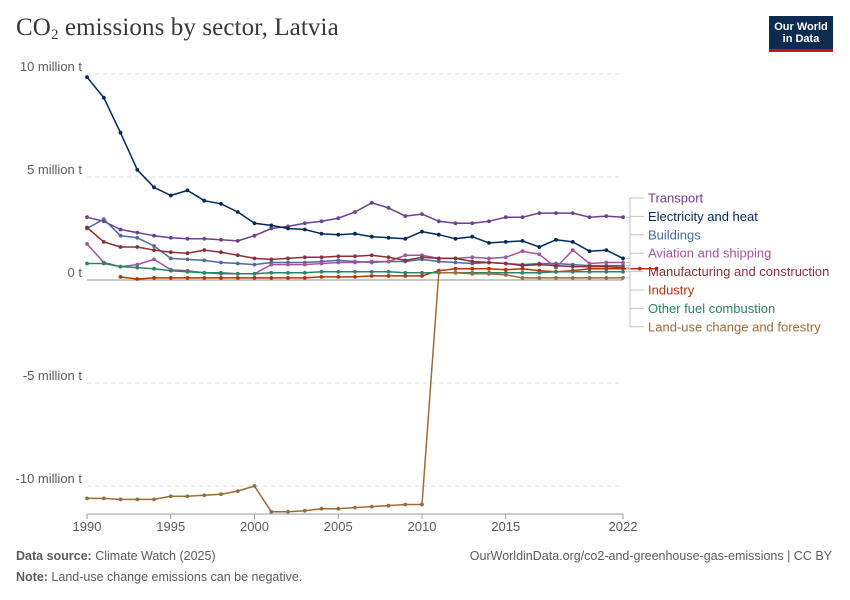 The height and width of the screenshot is (600, 850). Describe the element at coordinates (801, 34) in the screenshot. I see `owid-logo: Our World in Data` at that location.